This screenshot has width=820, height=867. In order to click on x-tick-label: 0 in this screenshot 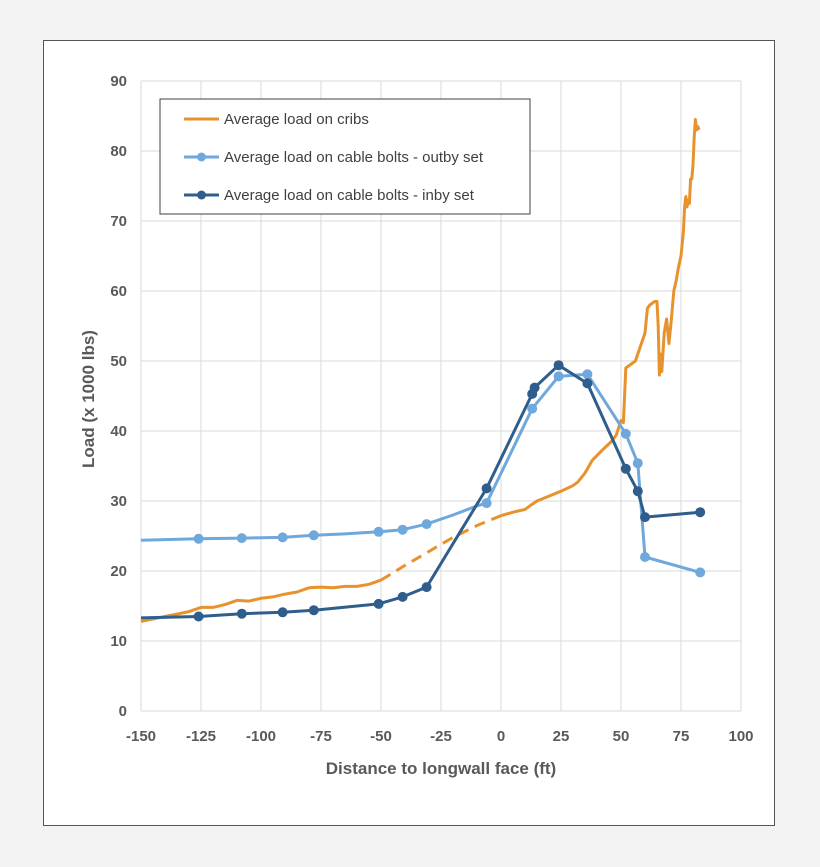, I will do `click(501, 736)`.